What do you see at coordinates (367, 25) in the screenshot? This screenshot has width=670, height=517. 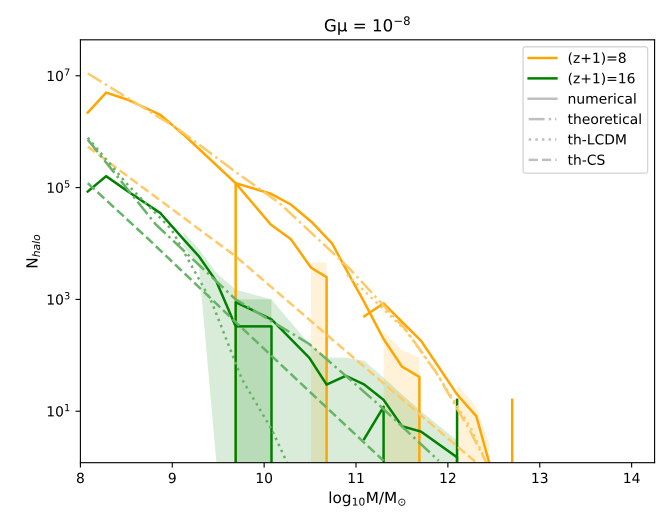 I see `chart-title: Gμ = 10$^{−8}$` at bounding box center [367, 25].